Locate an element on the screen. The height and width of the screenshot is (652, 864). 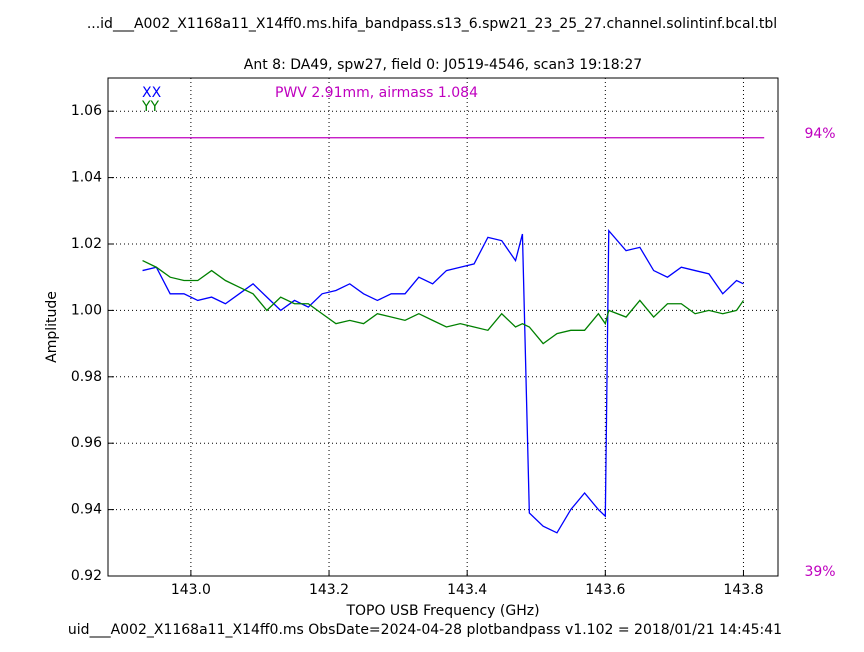
y-tick-label: 0.96 is located at coordinates (86, 443).